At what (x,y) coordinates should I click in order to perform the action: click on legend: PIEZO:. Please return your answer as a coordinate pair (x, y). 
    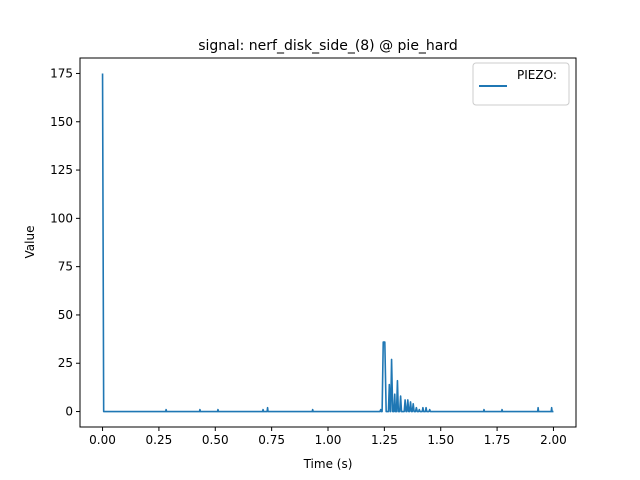
    Looking at the image, I should click on (521, 84).